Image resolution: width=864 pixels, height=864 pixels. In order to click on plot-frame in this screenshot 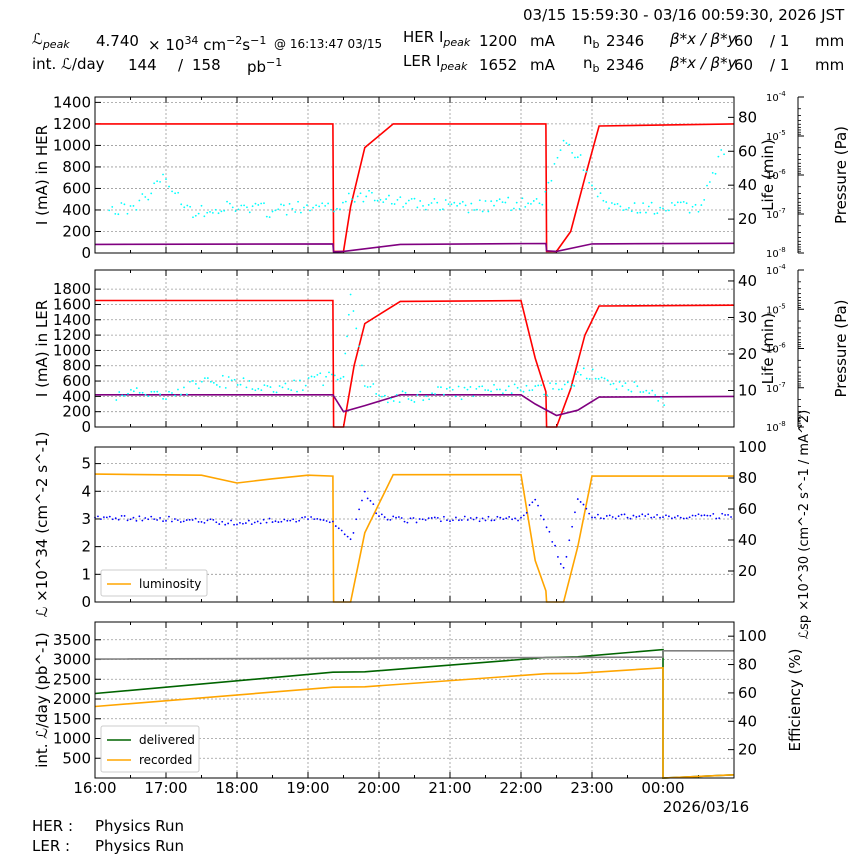, I will do `click(414, 175)`.